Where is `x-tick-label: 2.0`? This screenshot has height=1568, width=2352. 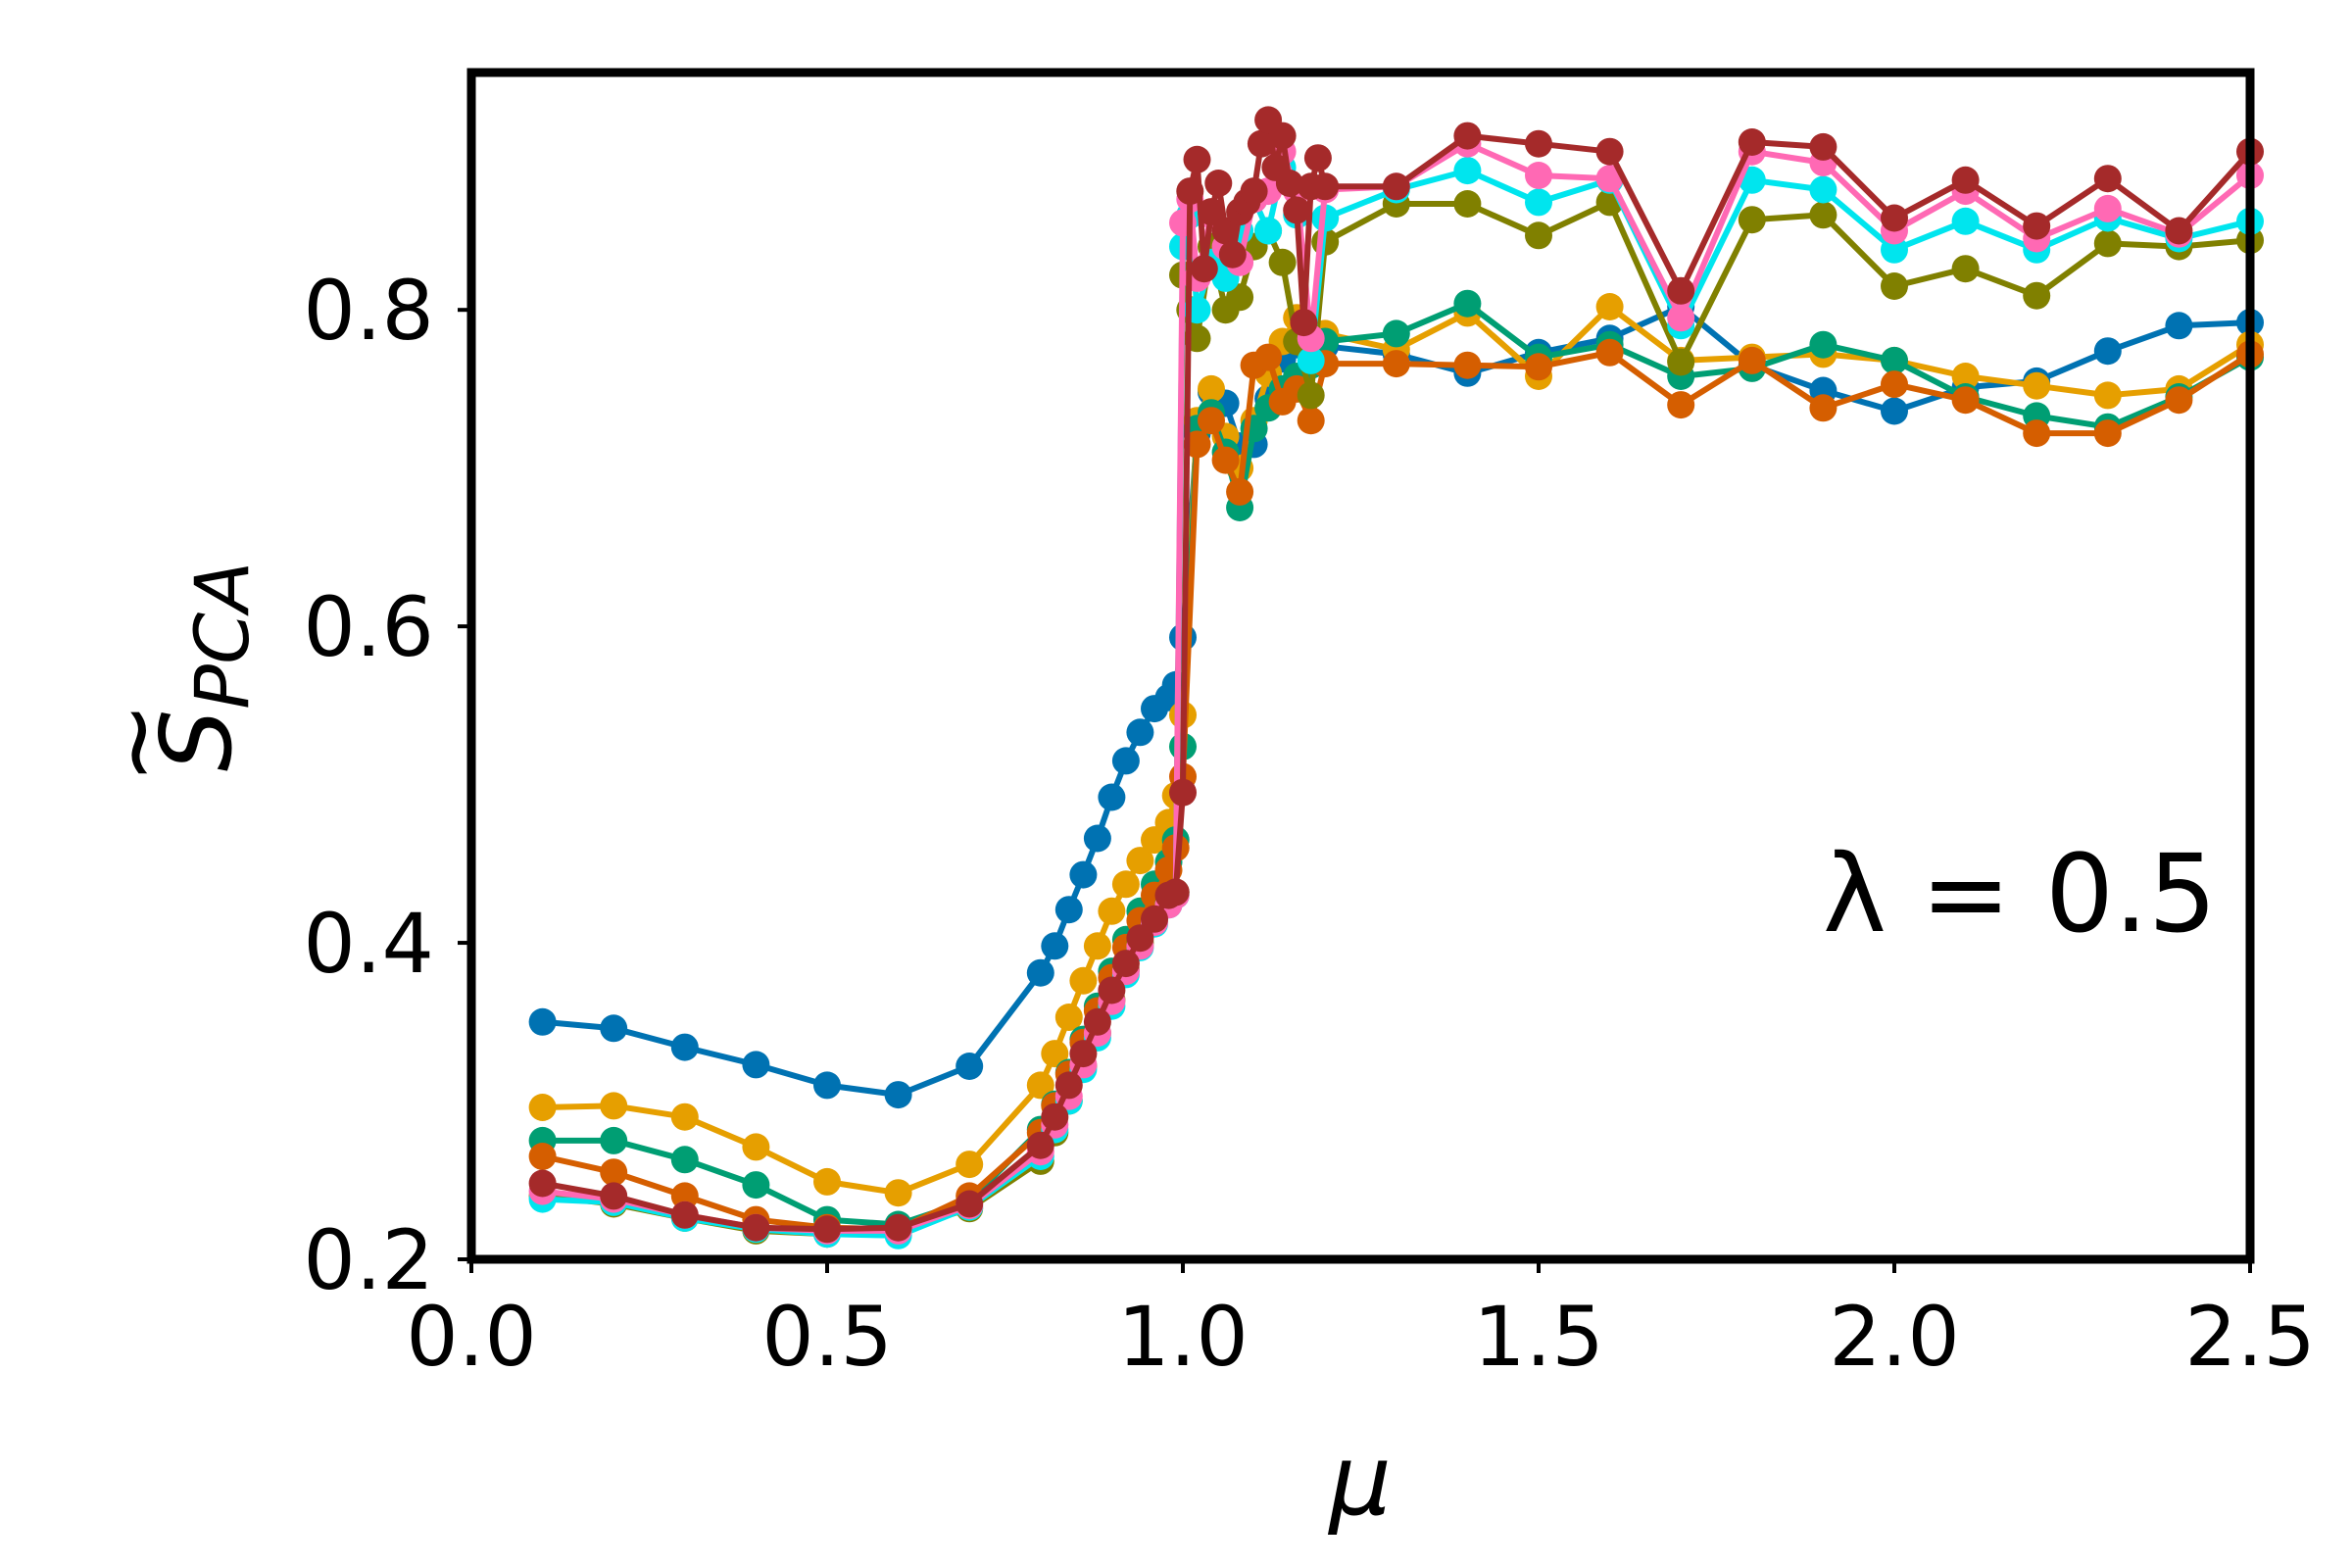
x-tick-label: 2.0 is located at coordinates (1894, 1337).